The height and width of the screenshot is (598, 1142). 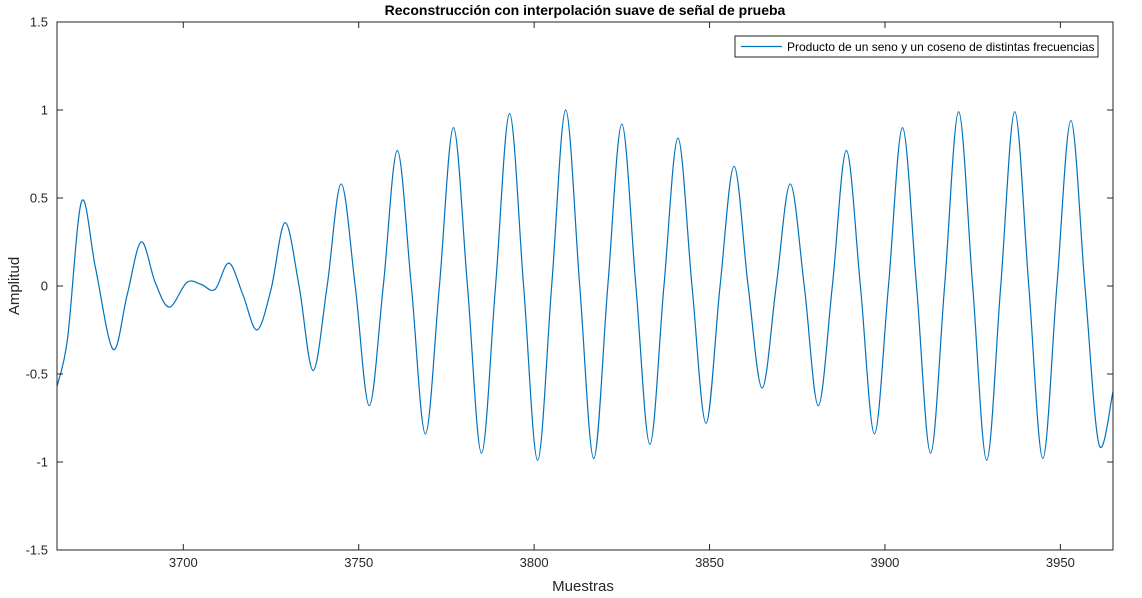 I want to click on y-tick-label: -1, so click(x=42, y=462).